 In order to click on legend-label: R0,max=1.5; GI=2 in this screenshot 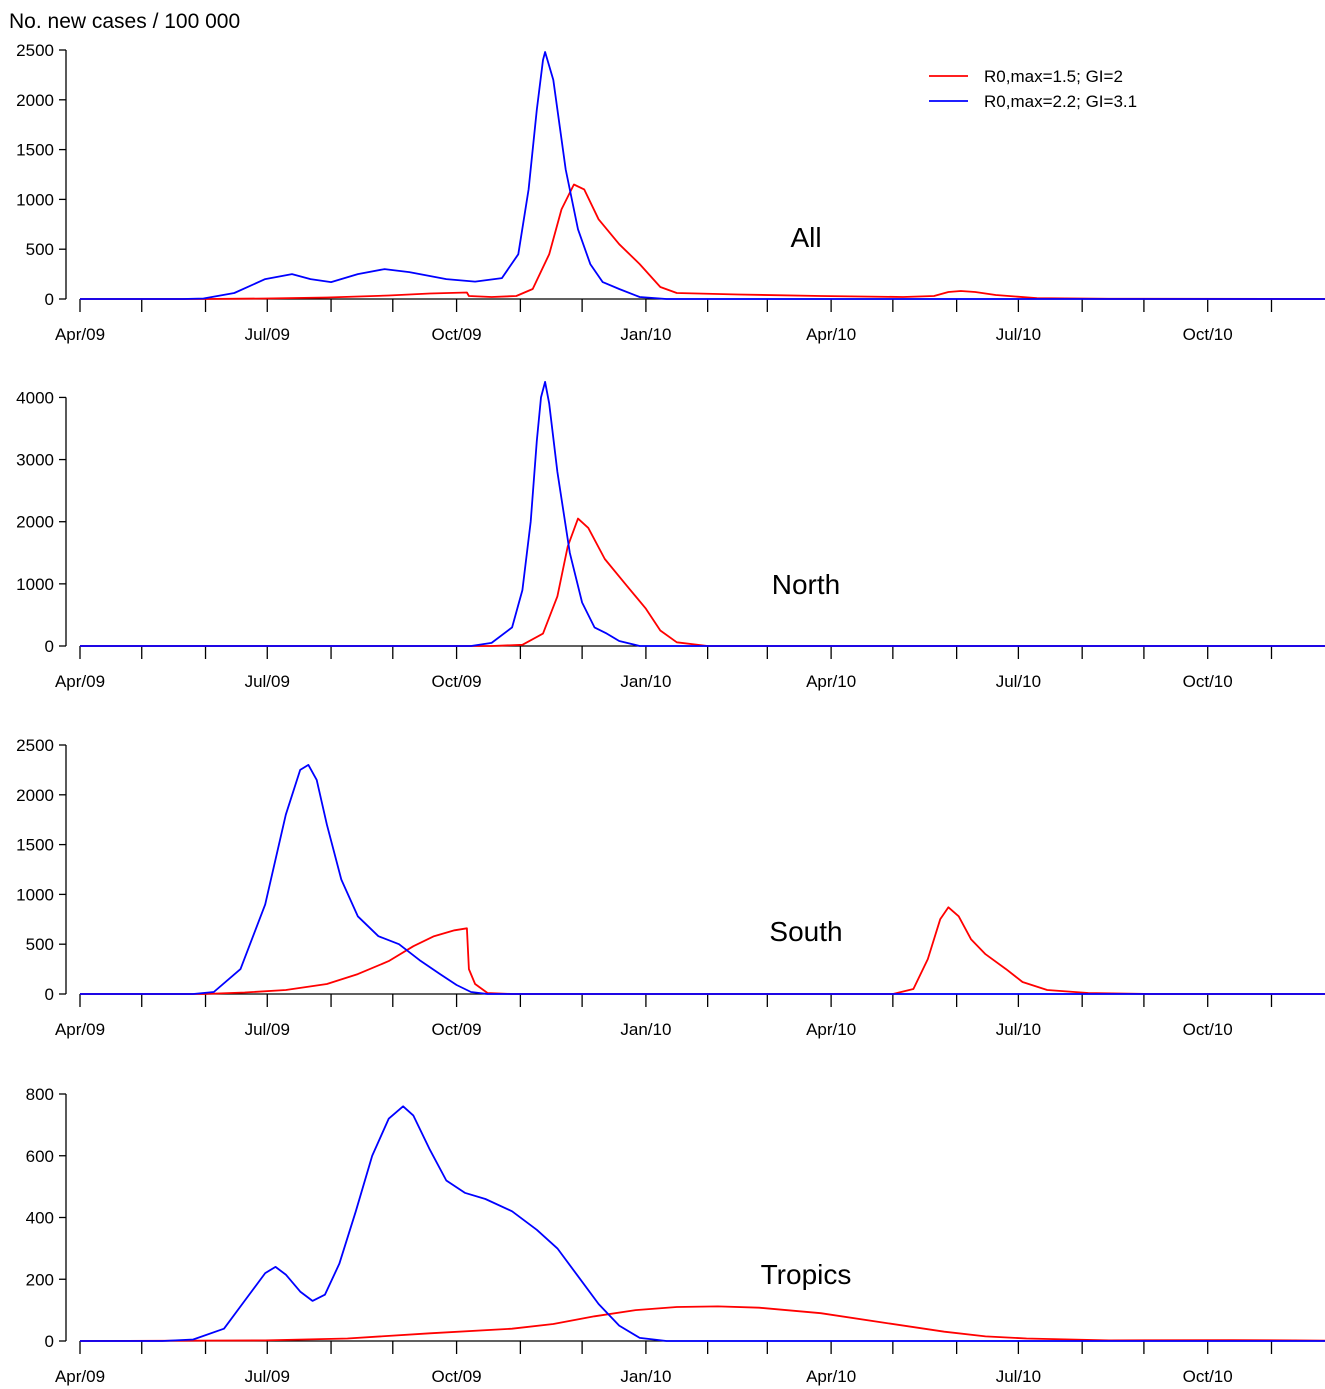, I will do `click(1053, 76)`.